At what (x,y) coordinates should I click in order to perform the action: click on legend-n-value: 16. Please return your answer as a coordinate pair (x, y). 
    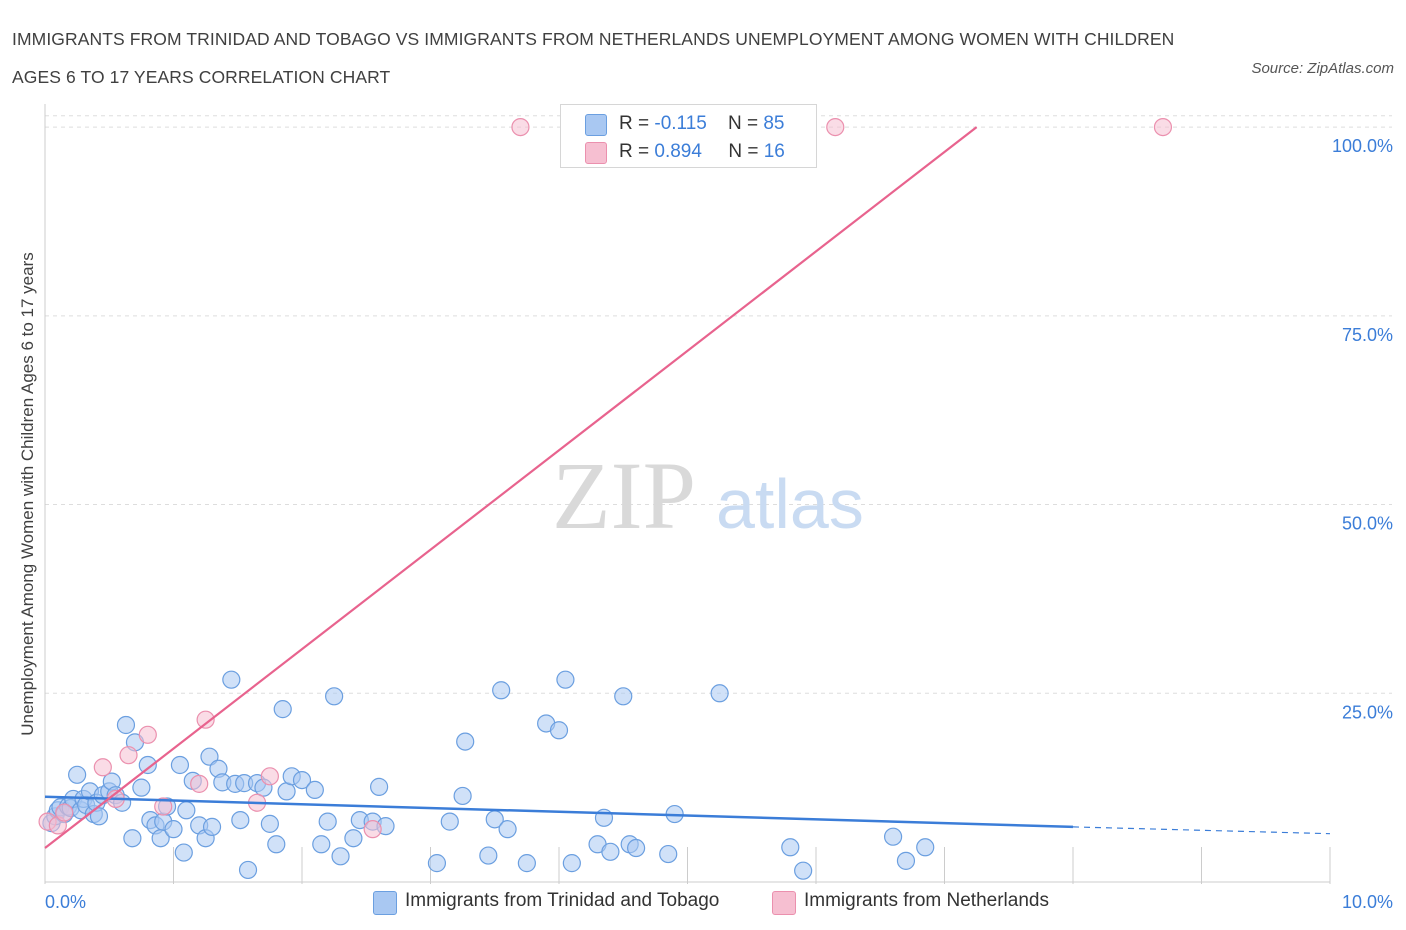
    Looking at the image, I should click on (774, 151).